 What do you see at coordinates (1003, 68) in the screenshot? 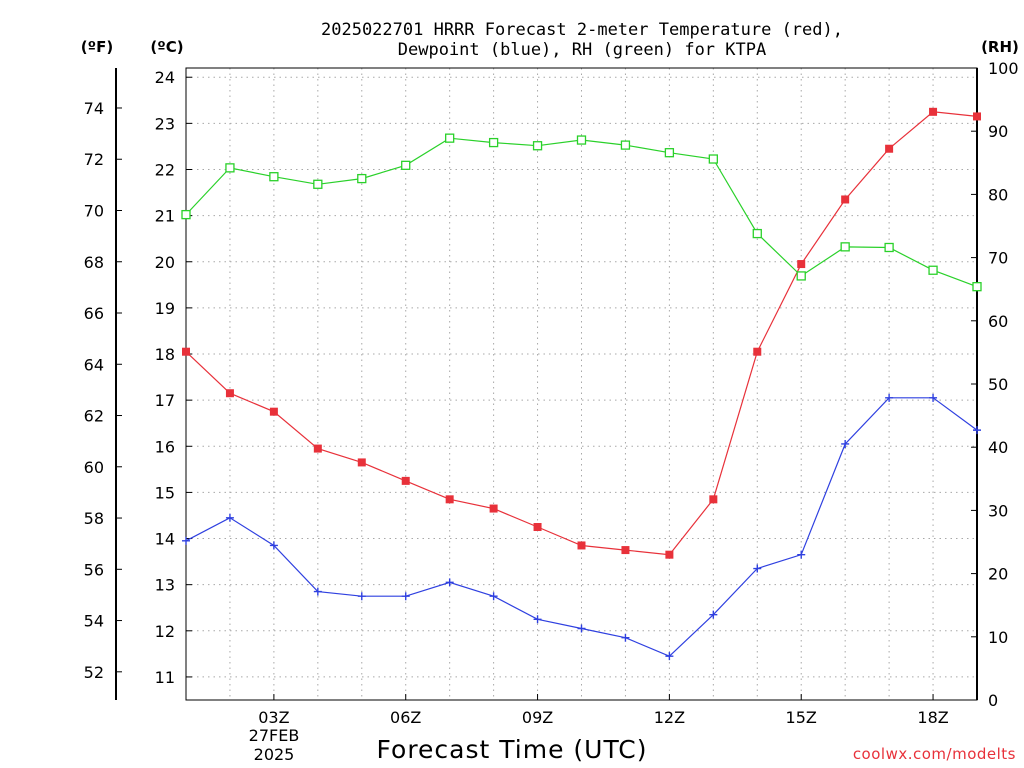
I see `rh-tick-label: 100` at bounding box center [1003, 68].